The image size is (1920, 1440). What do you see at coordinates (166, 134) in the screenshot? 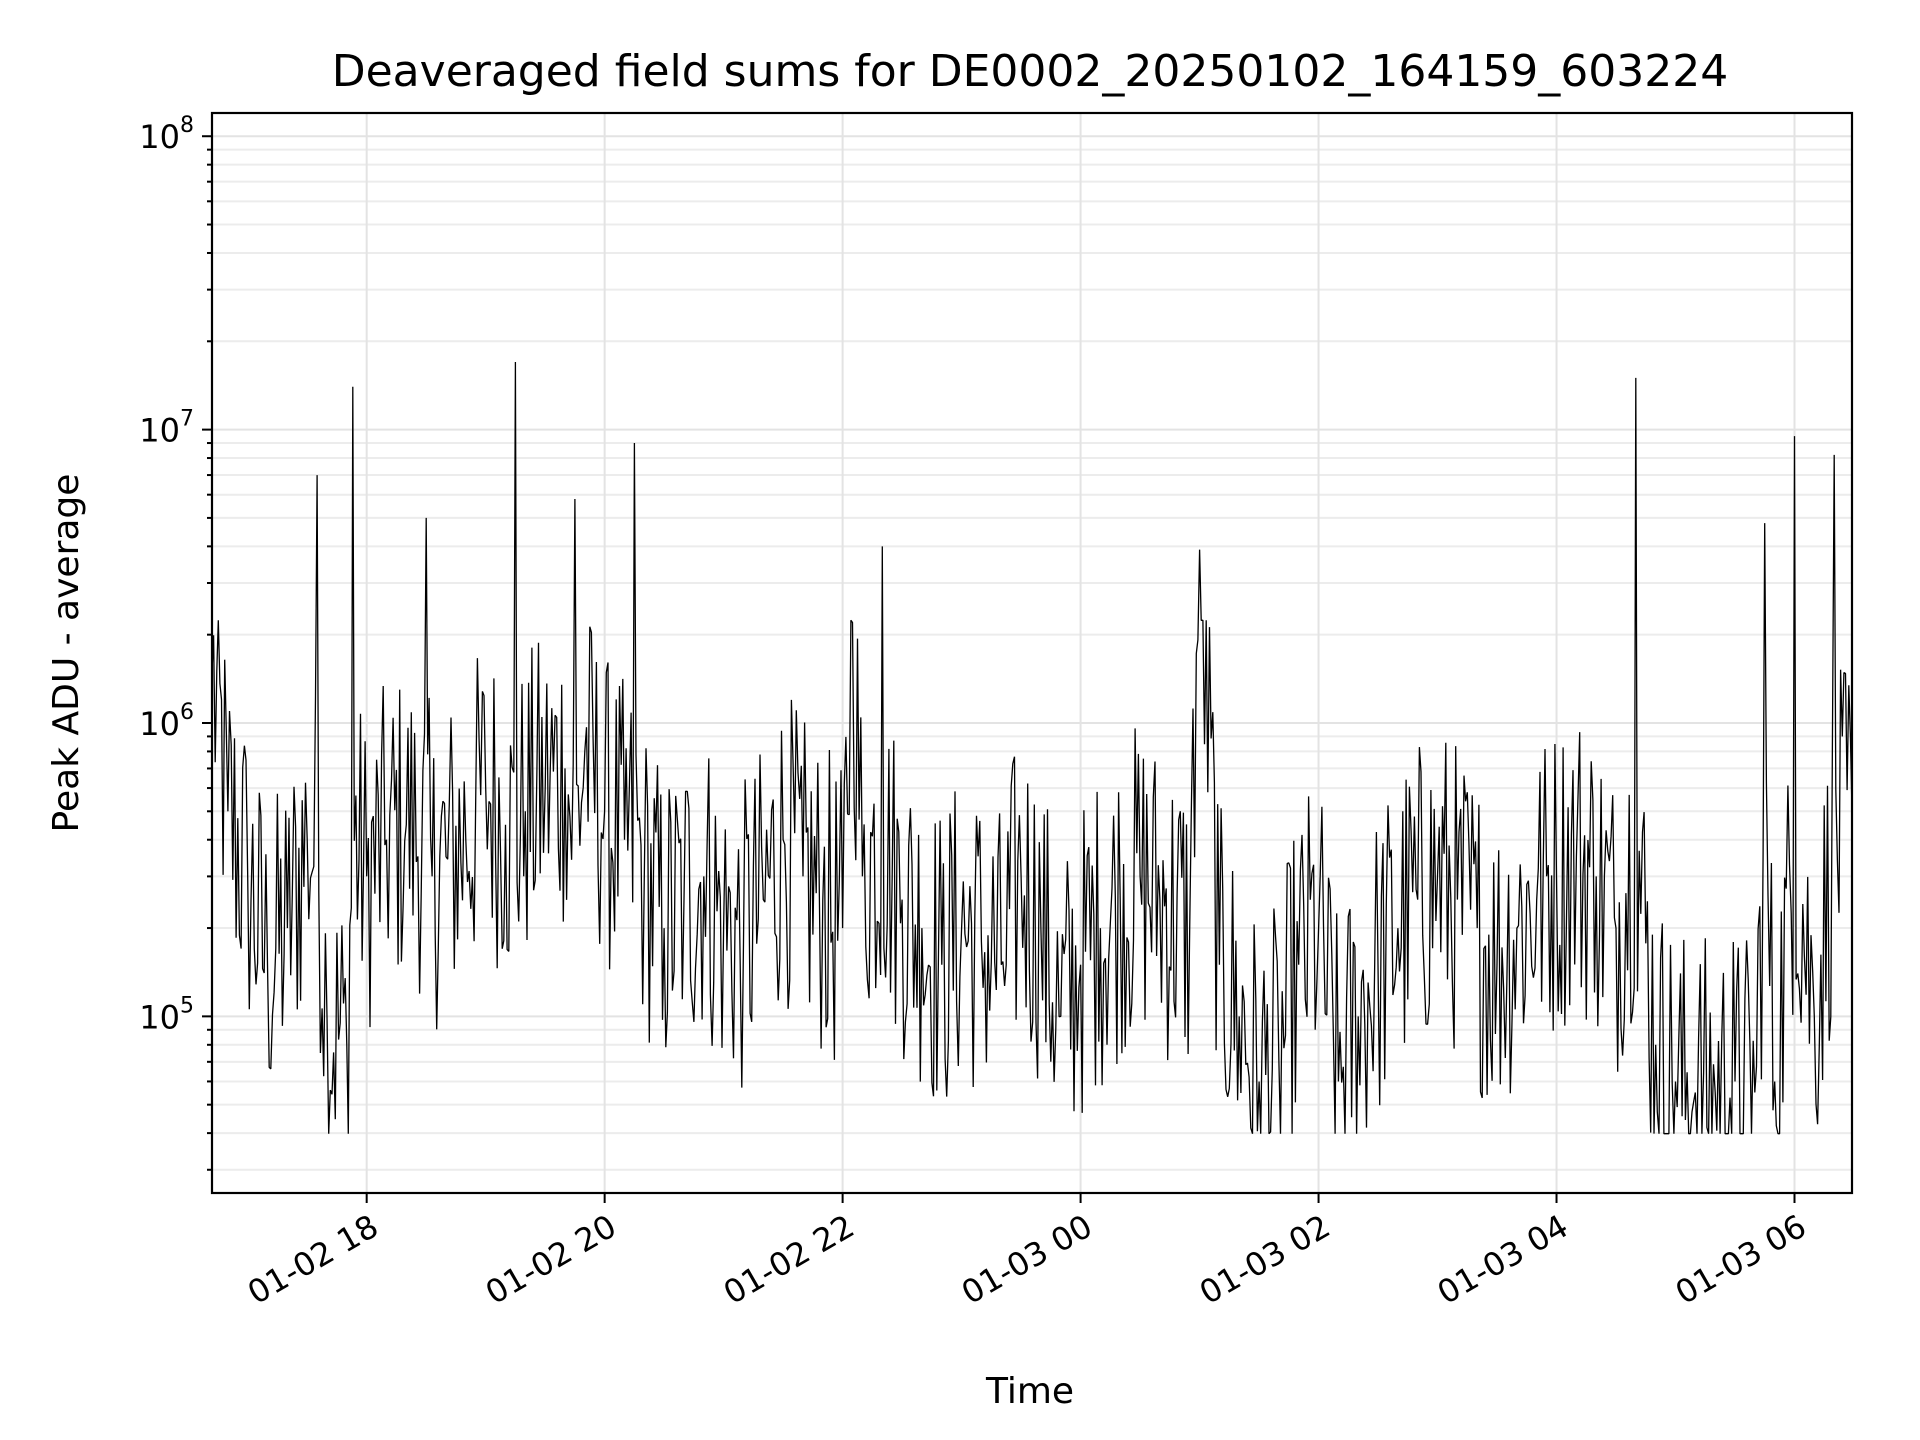
I see `y-tick-label: 10⁸` at bounding box center [166, 134].